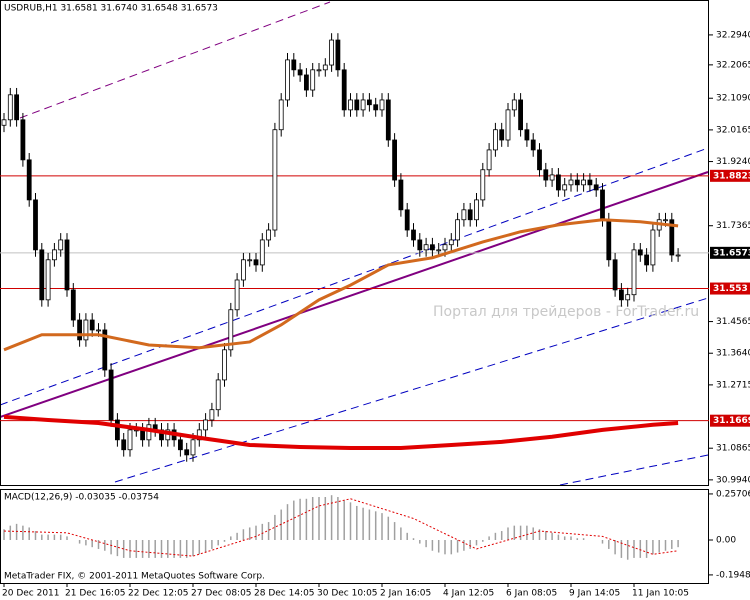 Image resolution: width=750 pixels, height=600 pixels. I want to click on y-tick-label: 31.7365, so click(733, 226).